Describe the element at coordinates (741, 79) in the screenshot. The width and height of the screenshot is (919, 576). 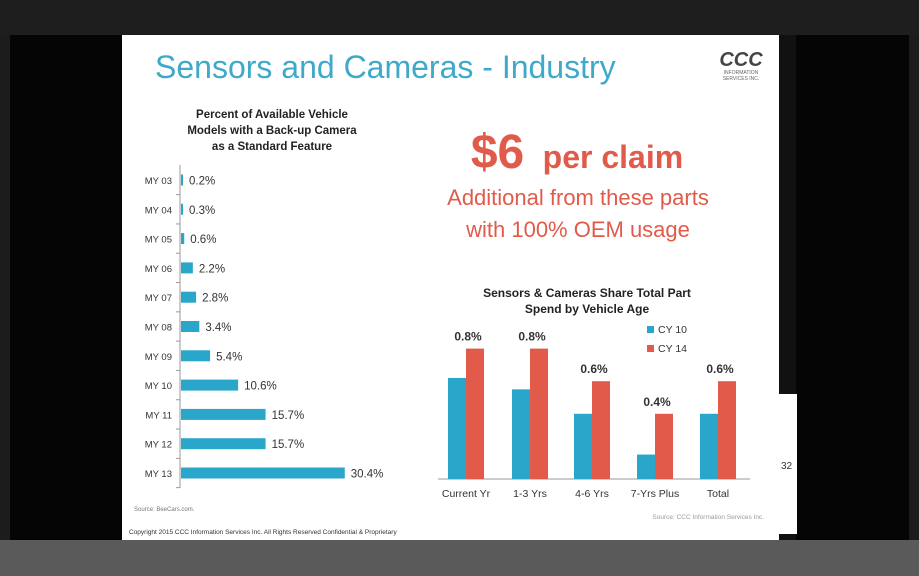
I see `logo-line2: SERVICES INC.` at that location.